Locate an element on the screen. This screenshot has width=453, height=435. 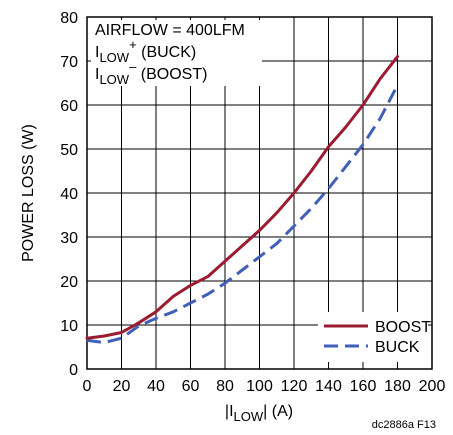
y-tick-label: 40 is located at coordinates (69, 194).